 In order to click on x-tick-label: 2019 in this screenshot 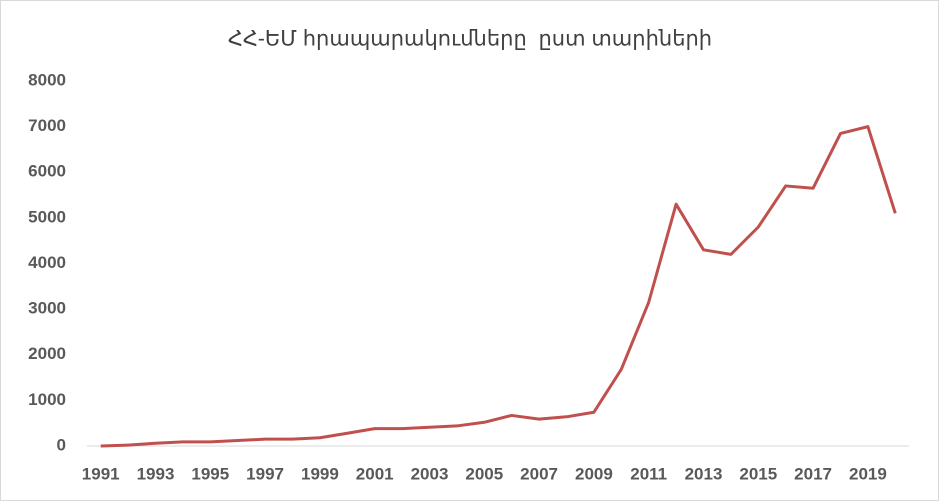, I will do `click(868, 473)`.